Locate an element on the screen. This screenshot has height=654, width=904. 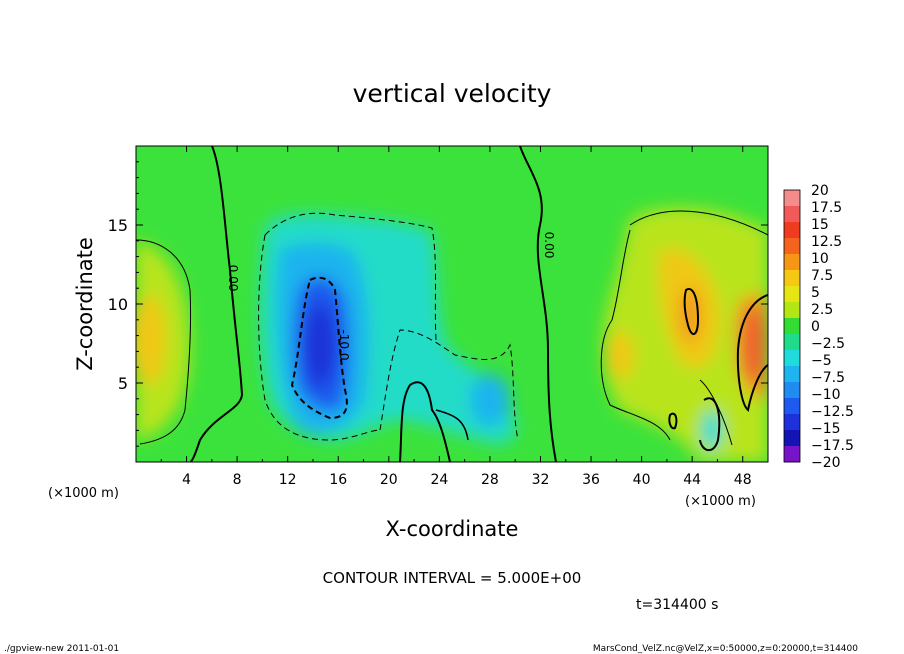
contour-interval-text: CONTOUR INTERVAL = 5.000E+00 is located at coordinates (452, 578).